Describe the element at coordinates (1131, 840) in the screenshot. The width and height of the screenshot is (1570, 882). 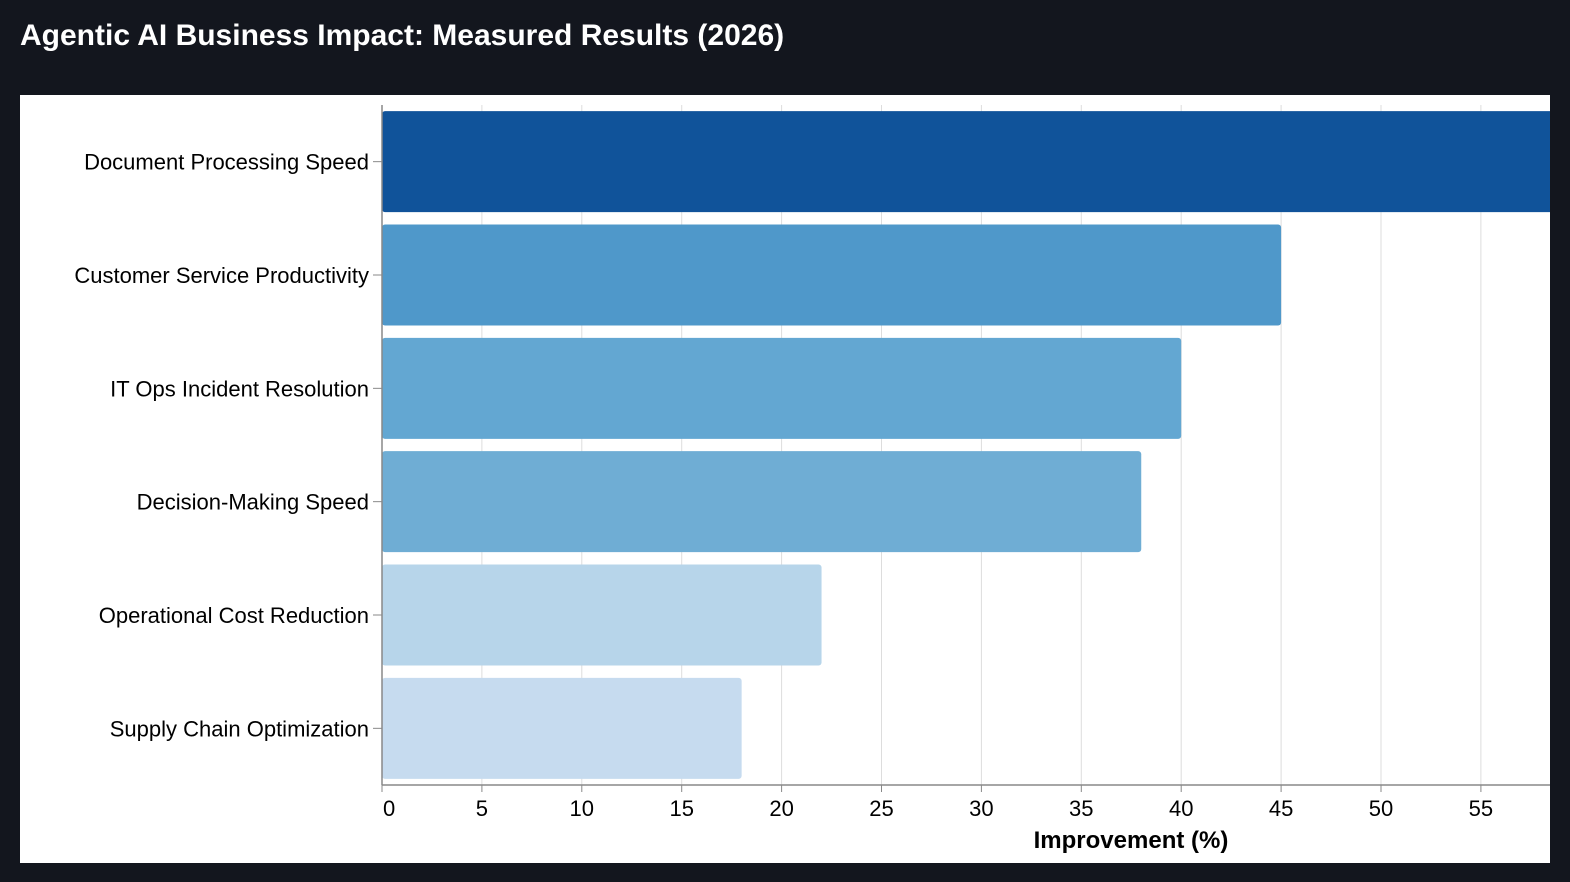
I see `x-axis-title: Improvement (%)` at that location.